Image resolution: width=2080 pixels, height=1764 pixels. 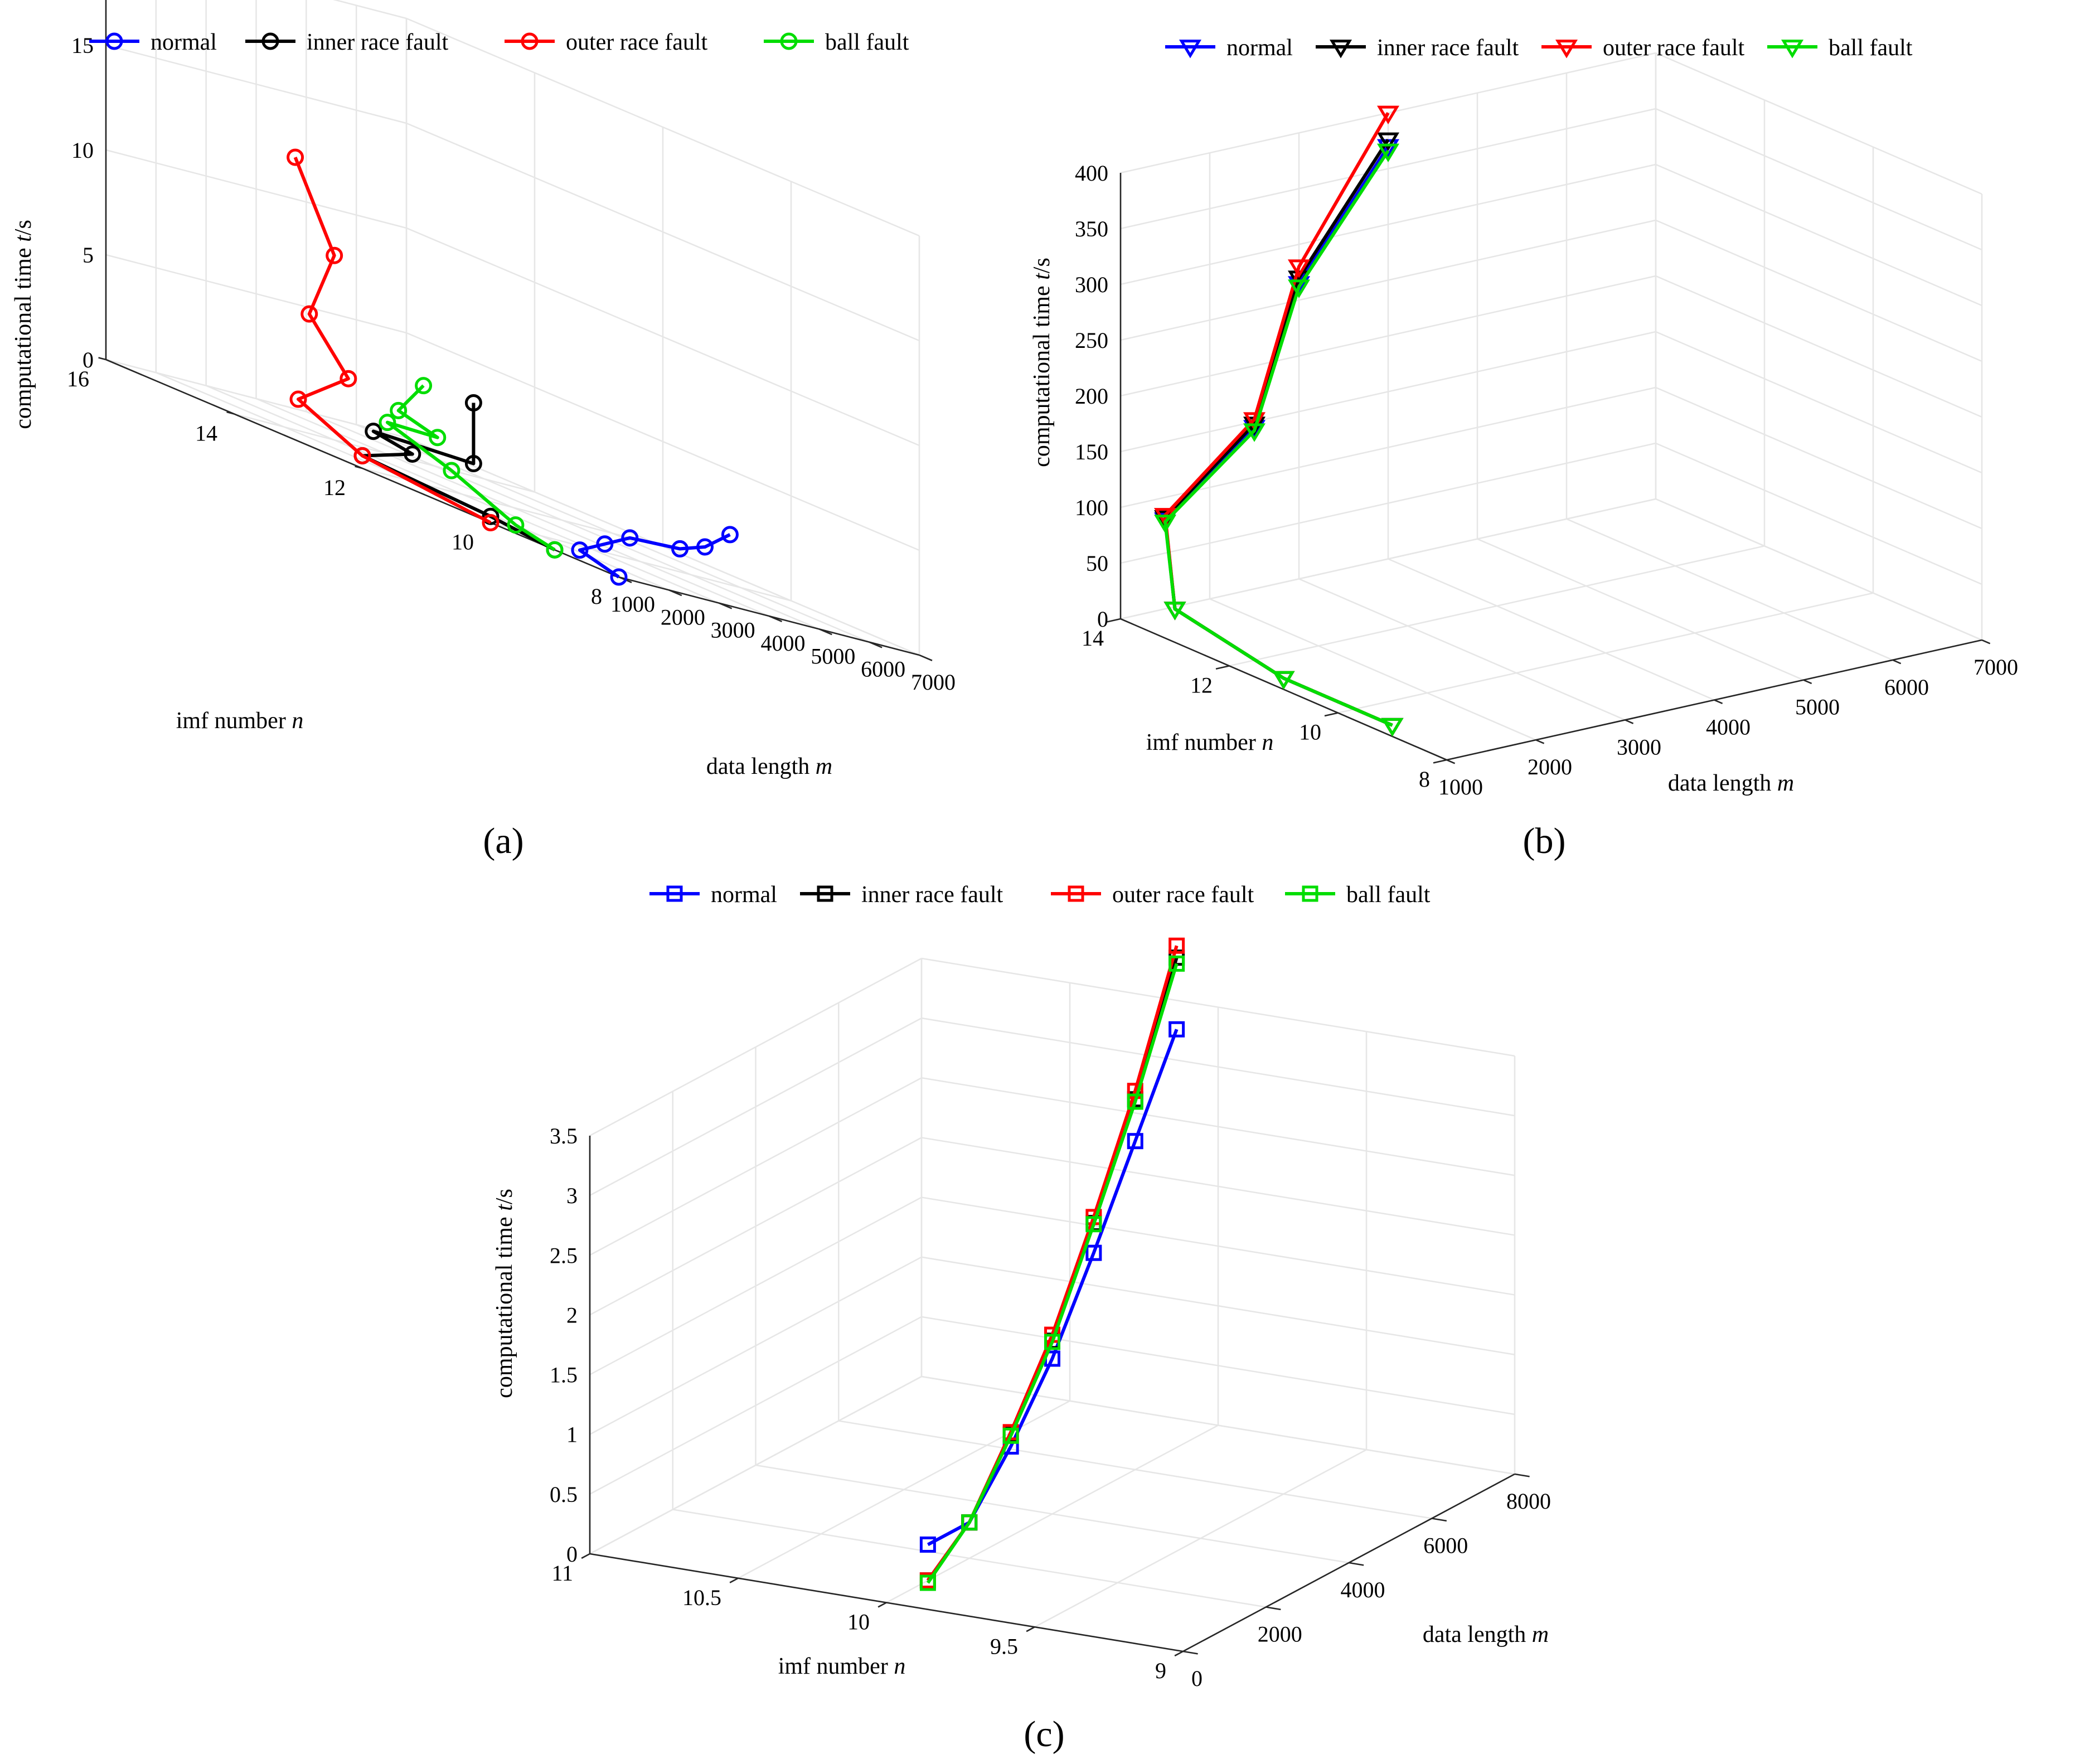 What do you see at coordinates (1201, 684) in the screenshot?
I see `y-tick-label: 12` at bounding box center [1201, 684].